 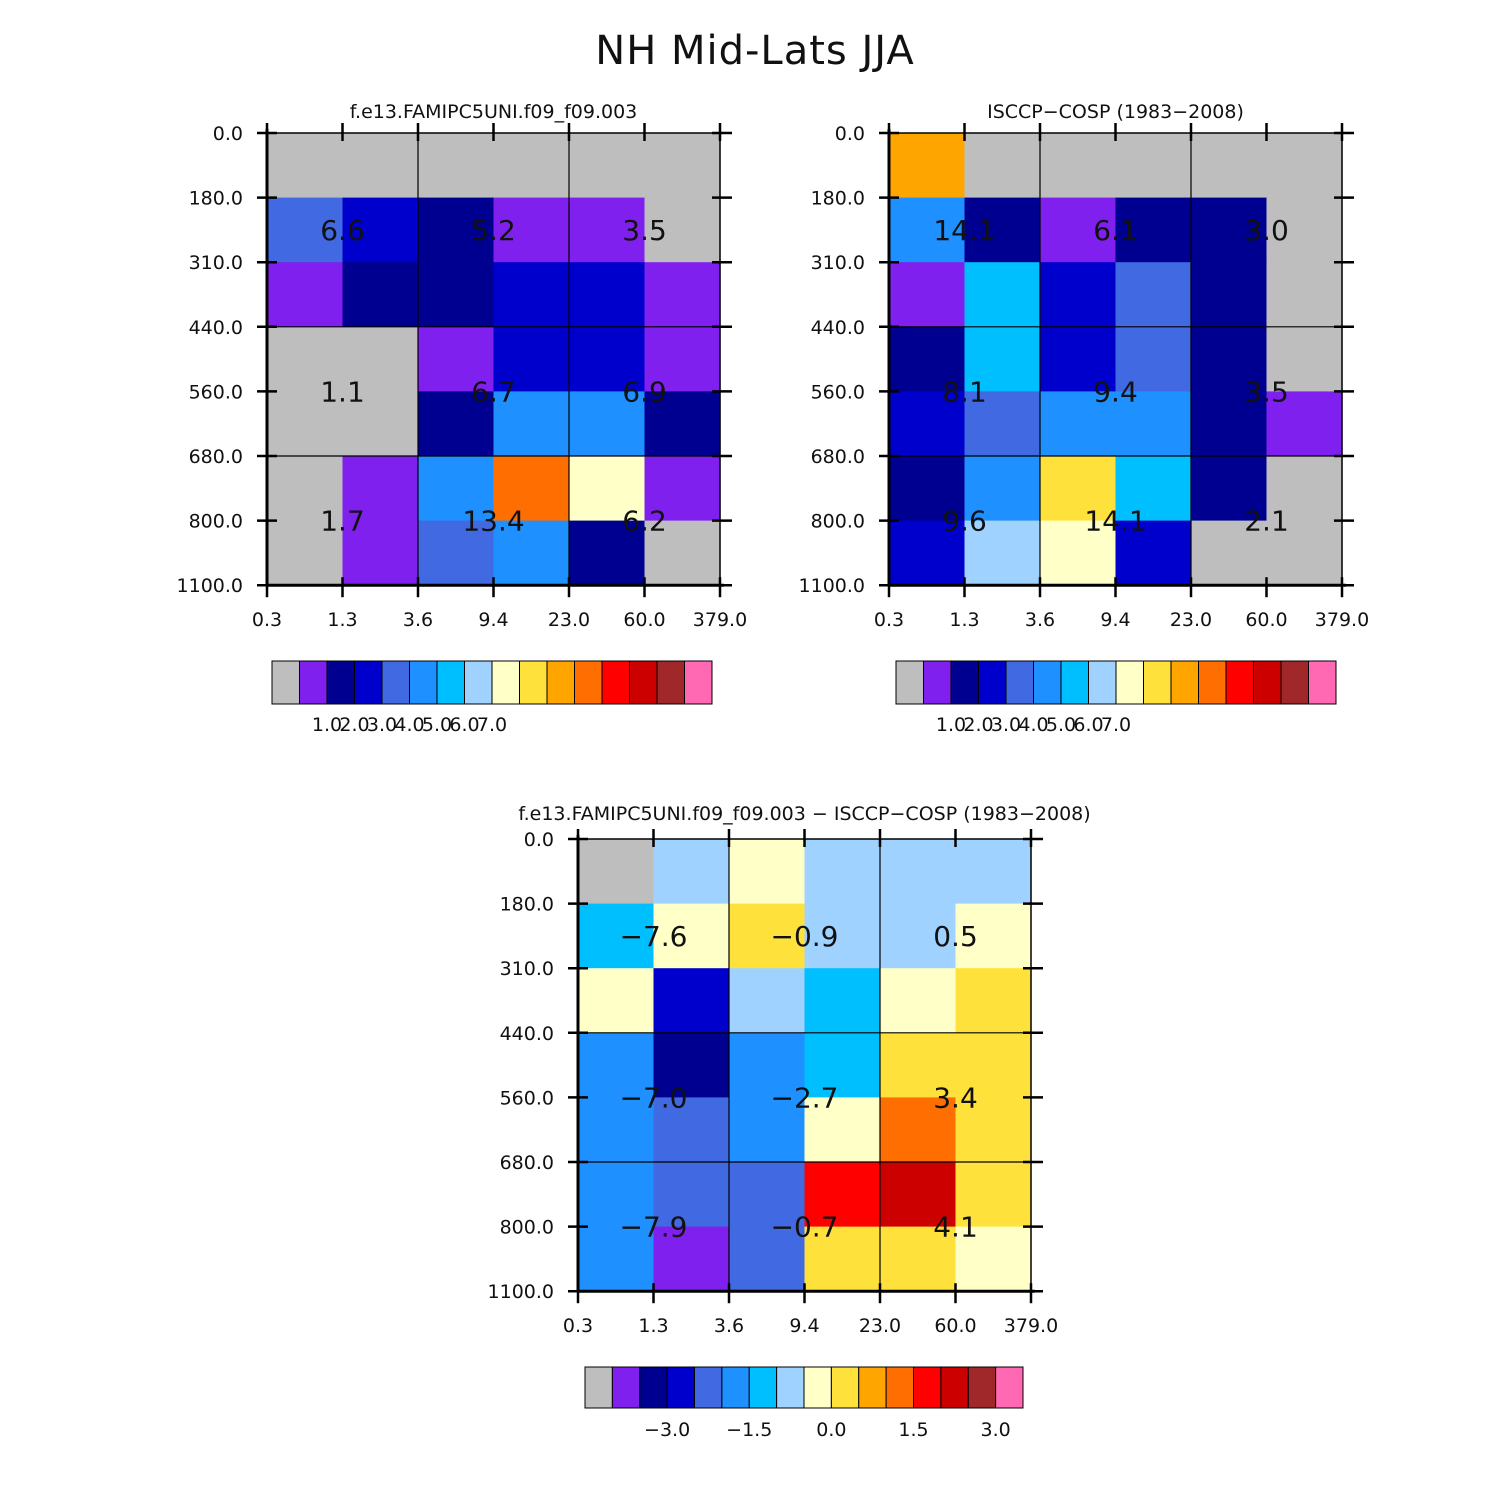 I want to click on cell-value-label: 8.1, so click(x=964, y=391).